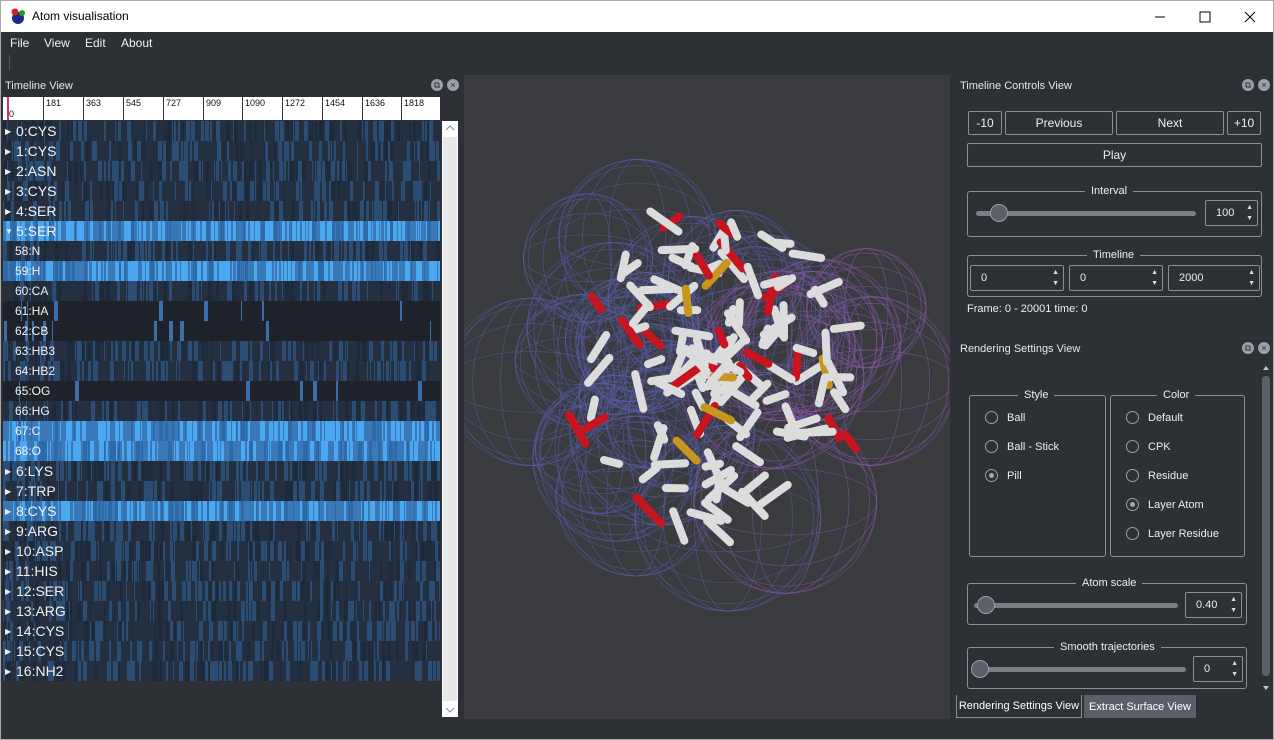 Image resolution: width=1274 pixels, height=740 pixels. Describe the element at coordinates (8, 108) in the screenshot. I see `current-frame-marker` at that location.